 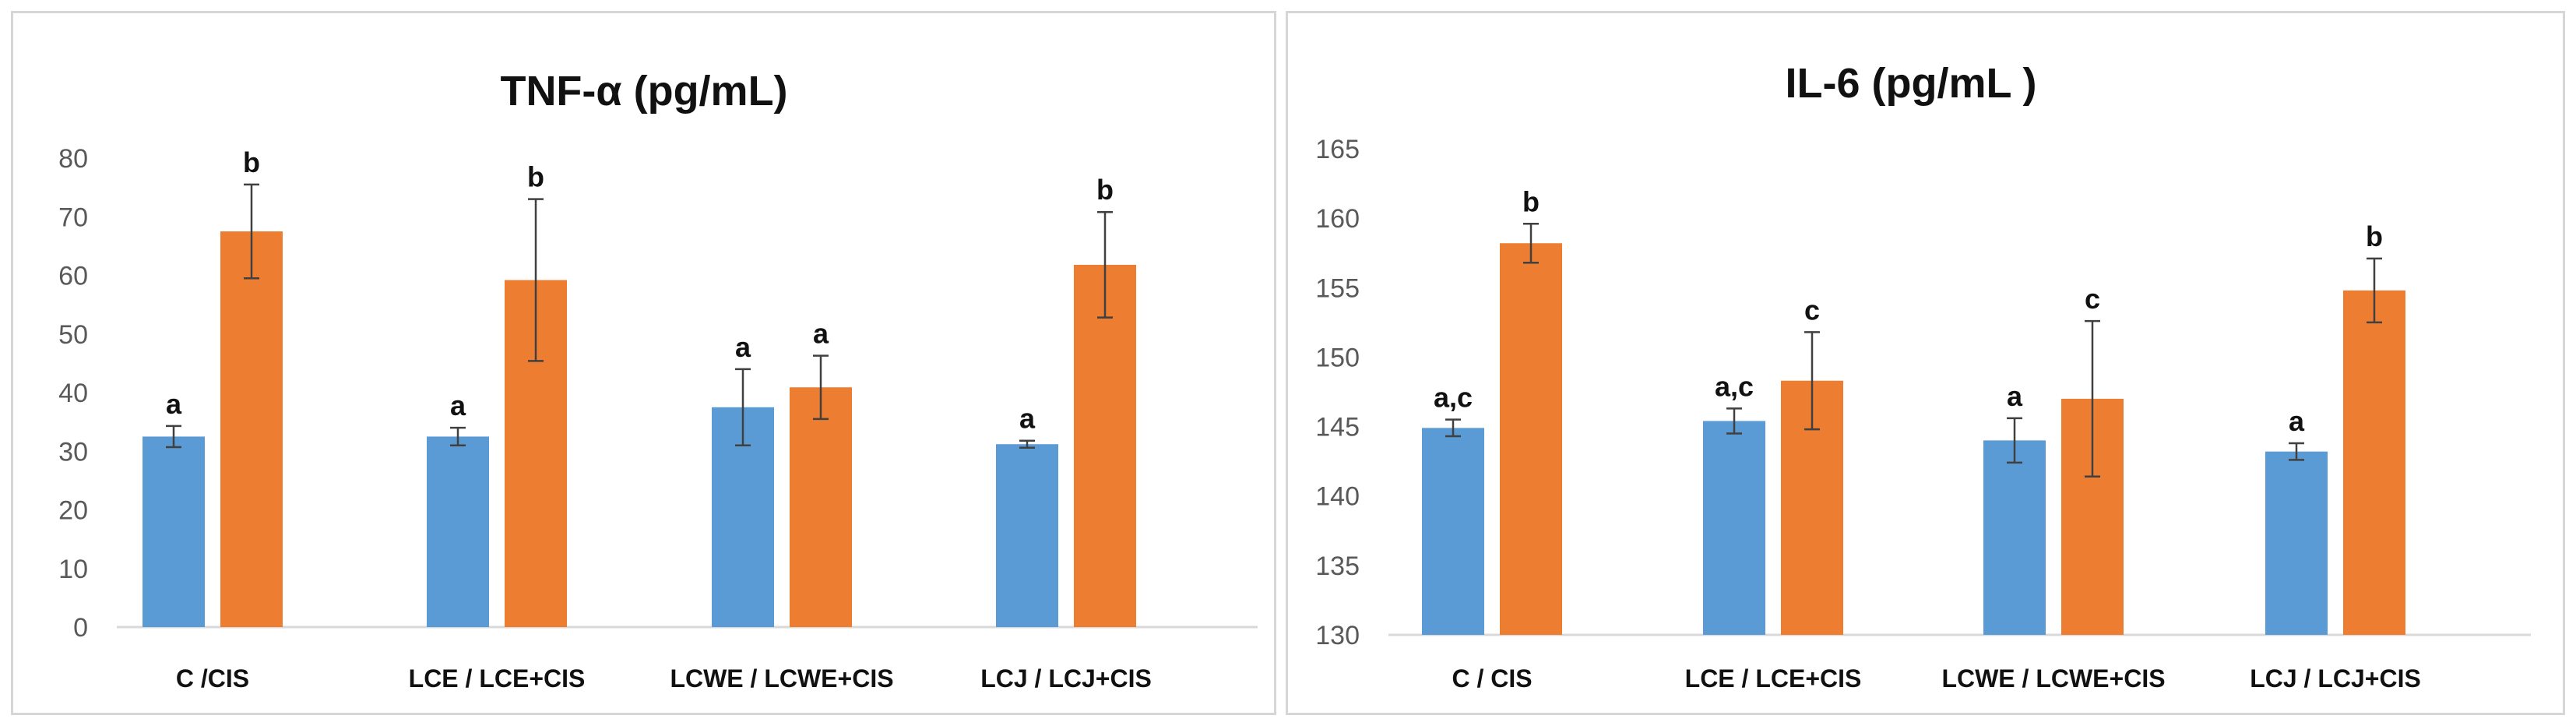 What do you see at coordinates (73, 511) in the screenshot?
I see `y-tick-label: 20` at bounding box center [73, 511].